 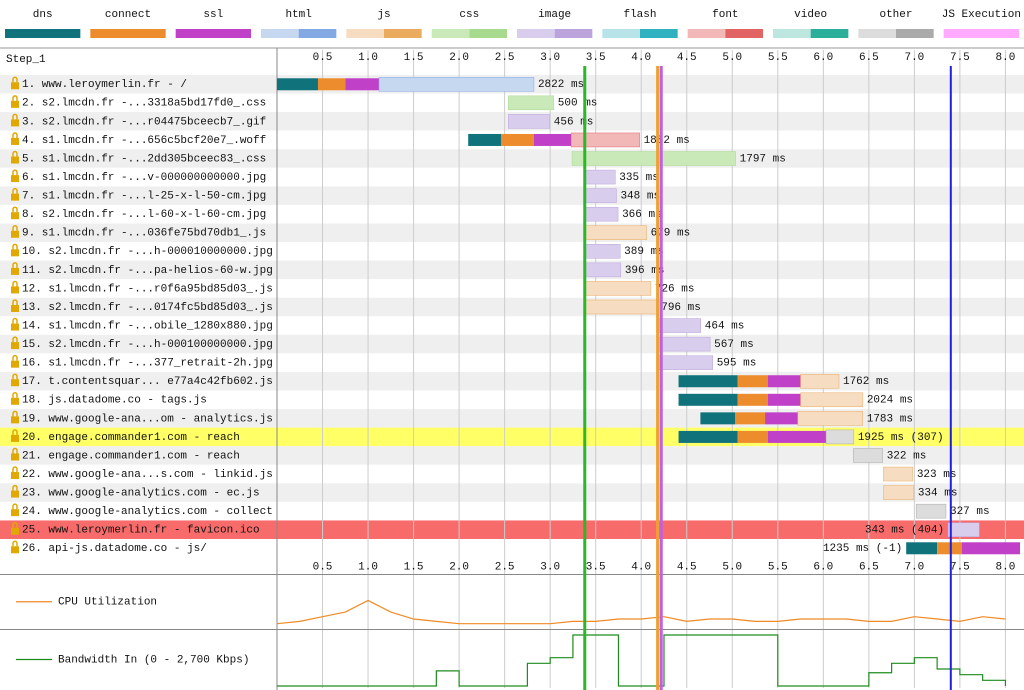 I want to click on legend-label: video, so click(x=810, y=15).